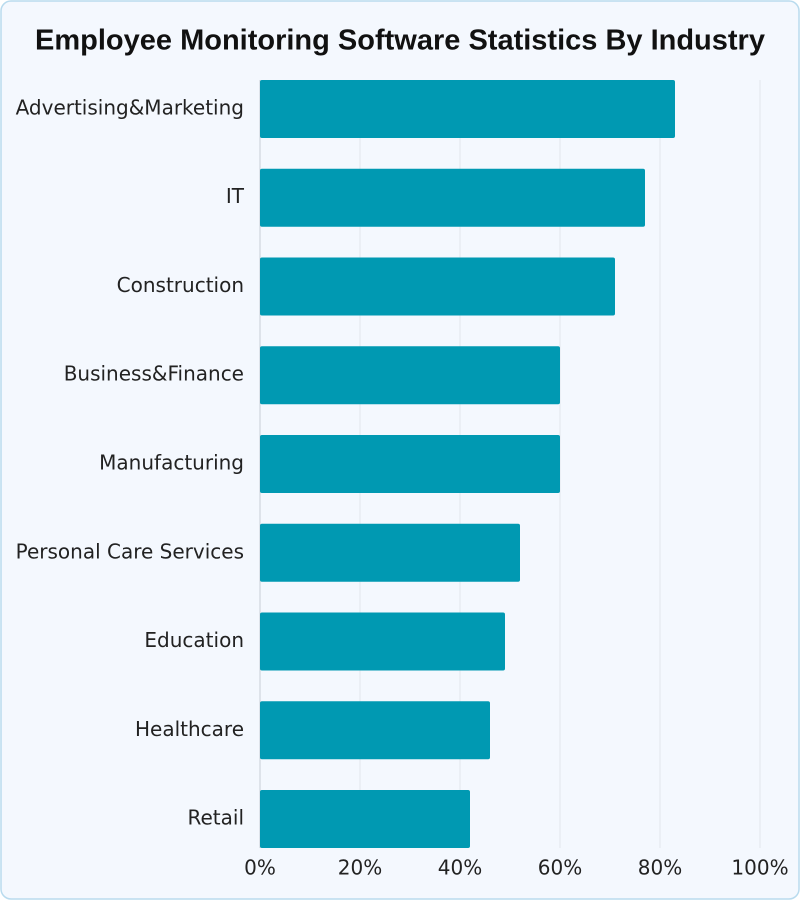 Image resolution: width=800 pixels, height=900 pixels. Describe the element at coordinates (215, 818) in the screenshot. I see `y-tick-label: Retail` at that location.